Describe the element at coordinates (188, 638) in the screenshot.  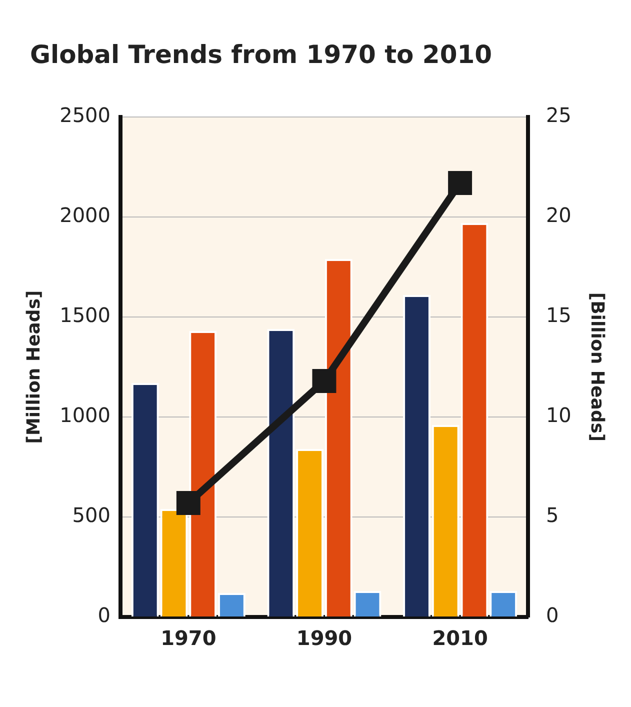
I see `x-tick-label: 1970` at that location.